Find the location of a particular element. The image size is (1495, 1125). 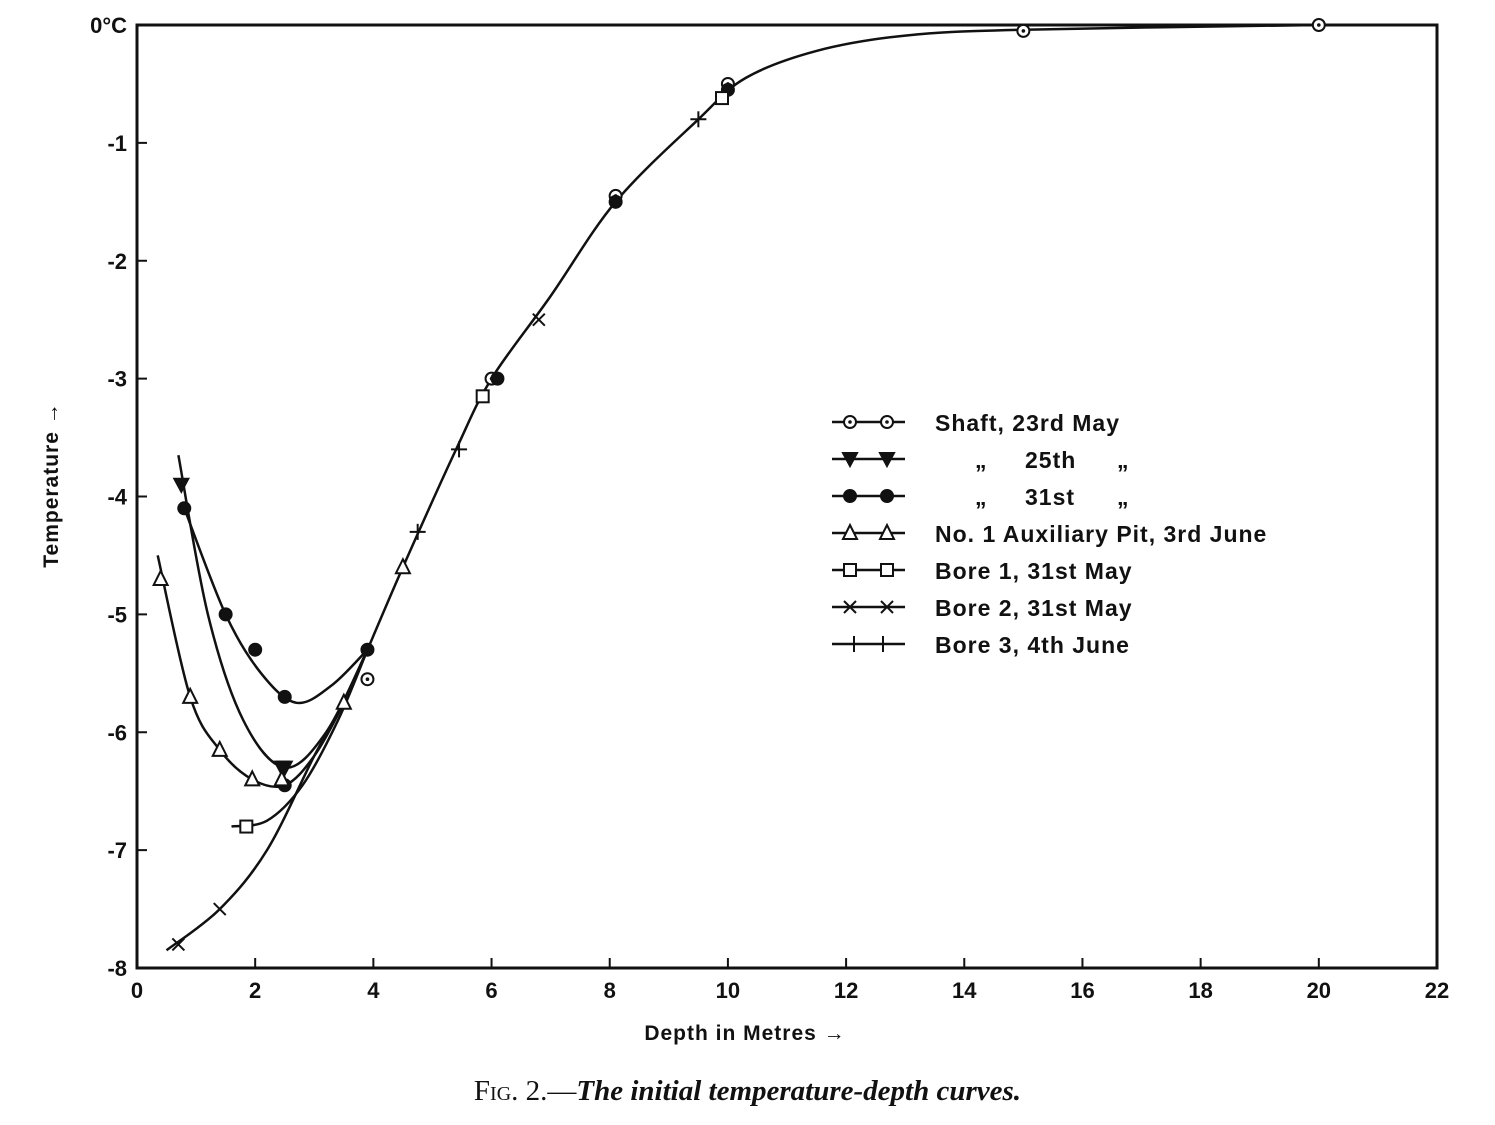

y-tick-label: -2 is located at coordinates (117, 261).